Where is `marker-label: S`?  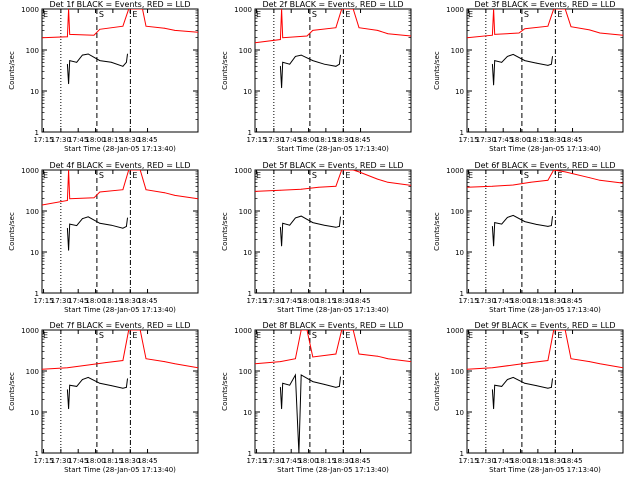 marker-label: S is located at coordinates (526, 14).